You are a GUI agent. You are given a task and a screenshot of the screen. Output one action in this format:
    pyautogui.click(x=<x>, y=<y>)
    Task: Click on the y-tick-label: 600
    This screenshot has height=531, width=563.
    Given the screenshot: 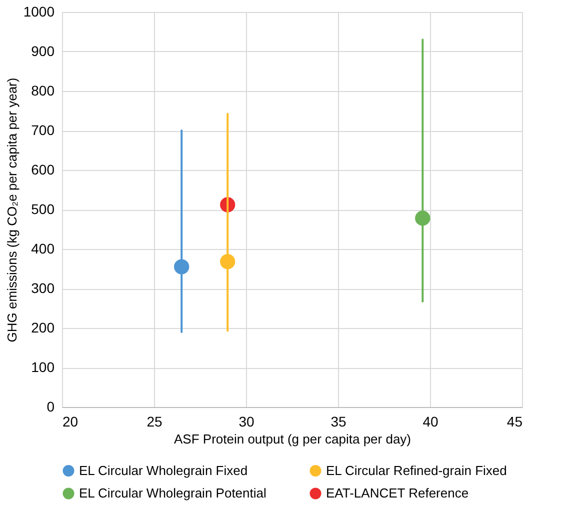 What is the action you would take?
    pyautogui.click(x=43, y=170)
    